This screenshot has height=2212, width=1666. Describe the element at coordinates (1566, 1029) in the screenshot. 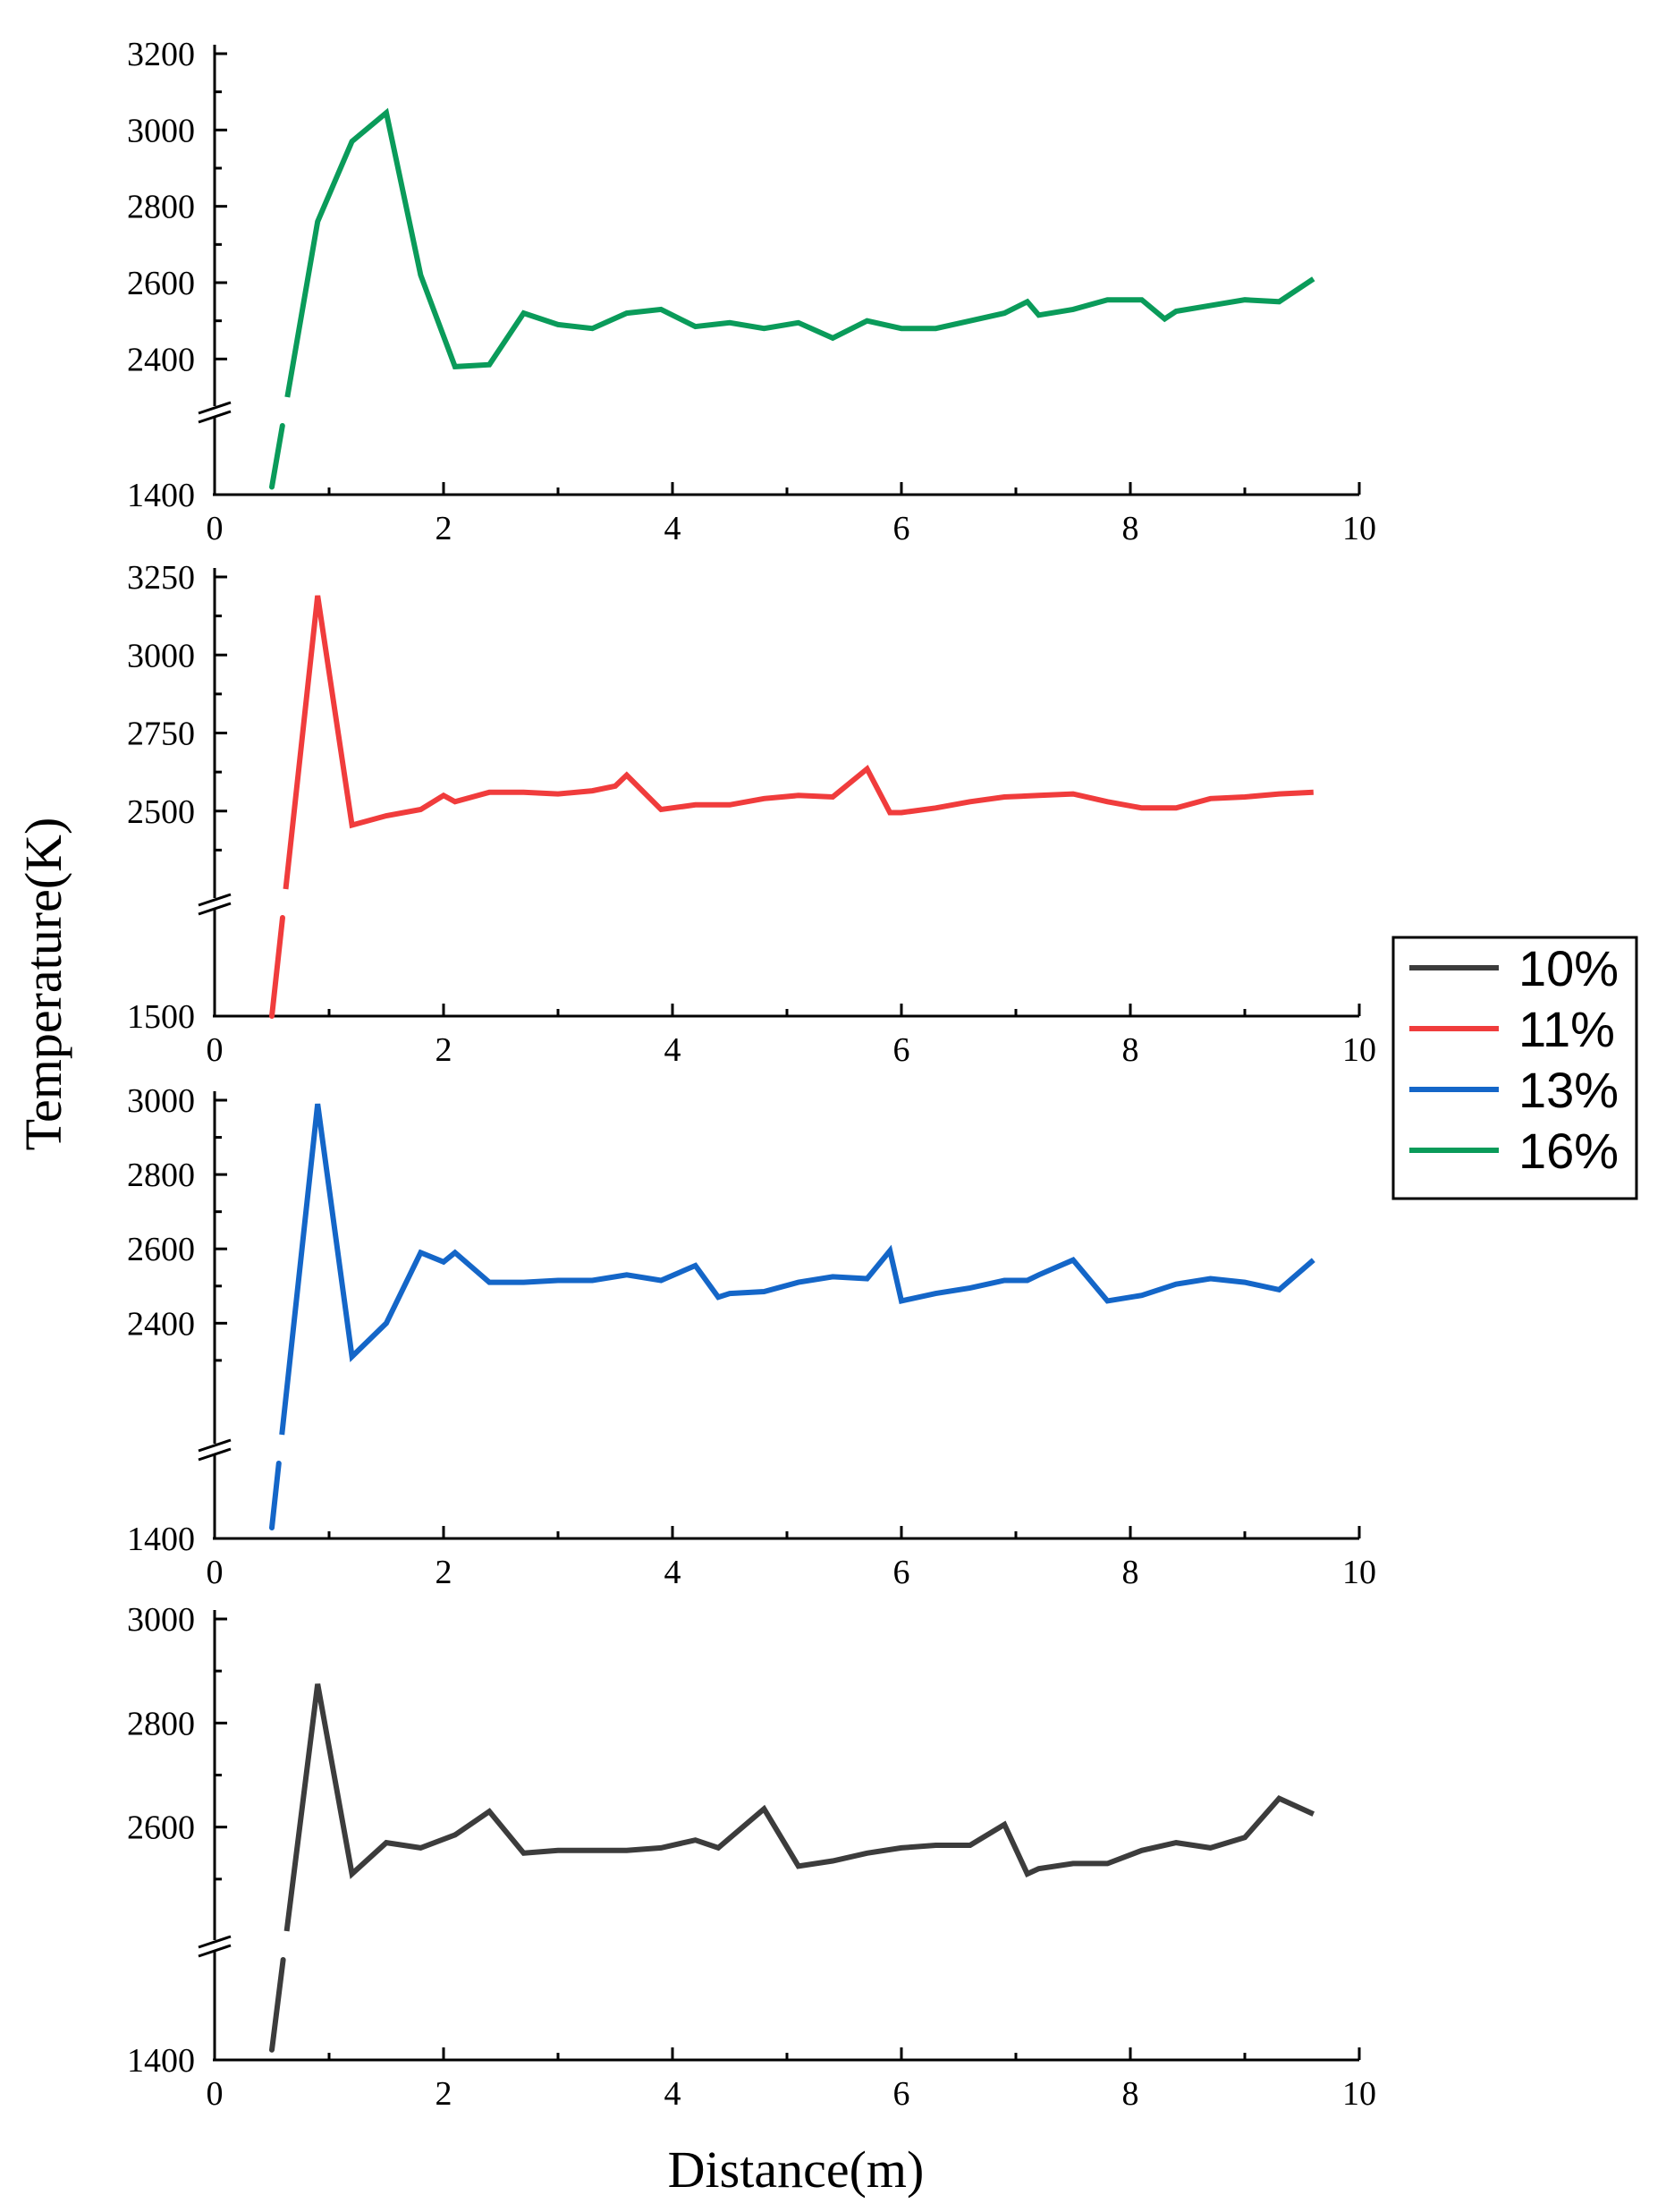

I see `legend-label: 11%` at that location.